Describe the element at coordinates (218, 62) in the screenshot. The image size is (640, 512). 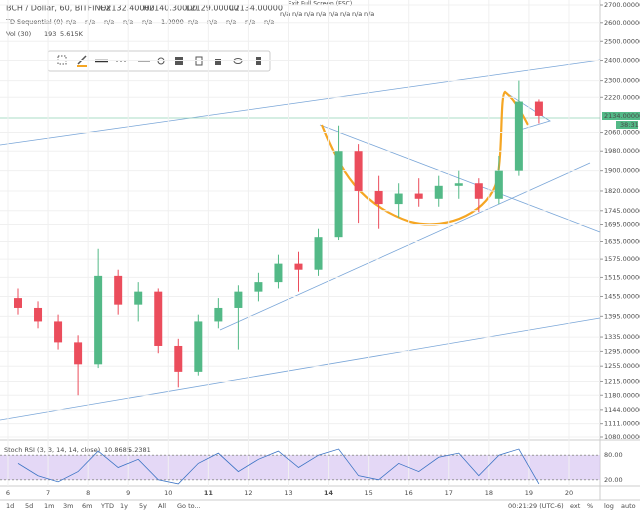
I see `lock-icon` at that location.